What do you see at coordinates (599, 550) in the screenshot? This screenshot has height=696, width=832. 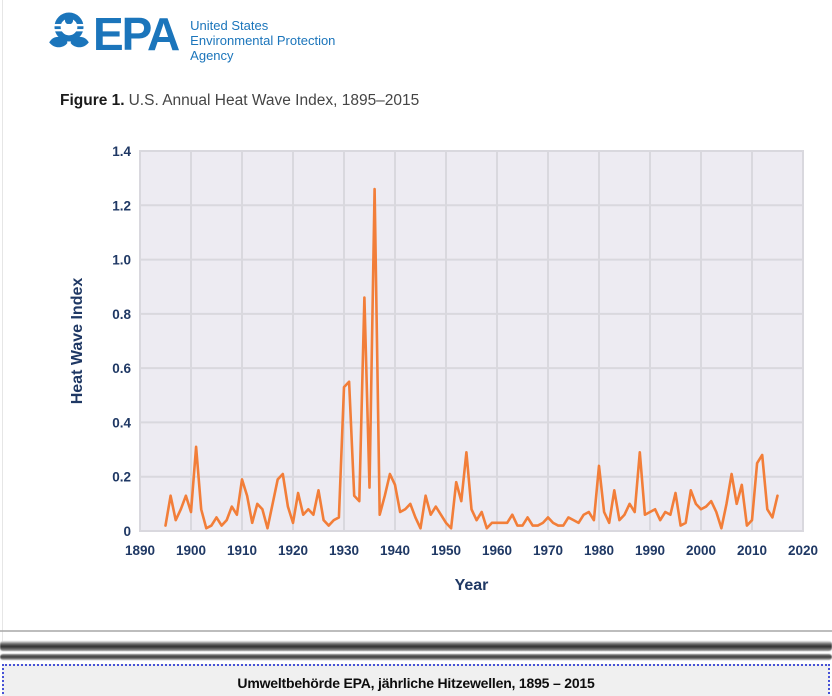 I see `x-axis-tick-label: 1980` at bounding box center [599, 550].